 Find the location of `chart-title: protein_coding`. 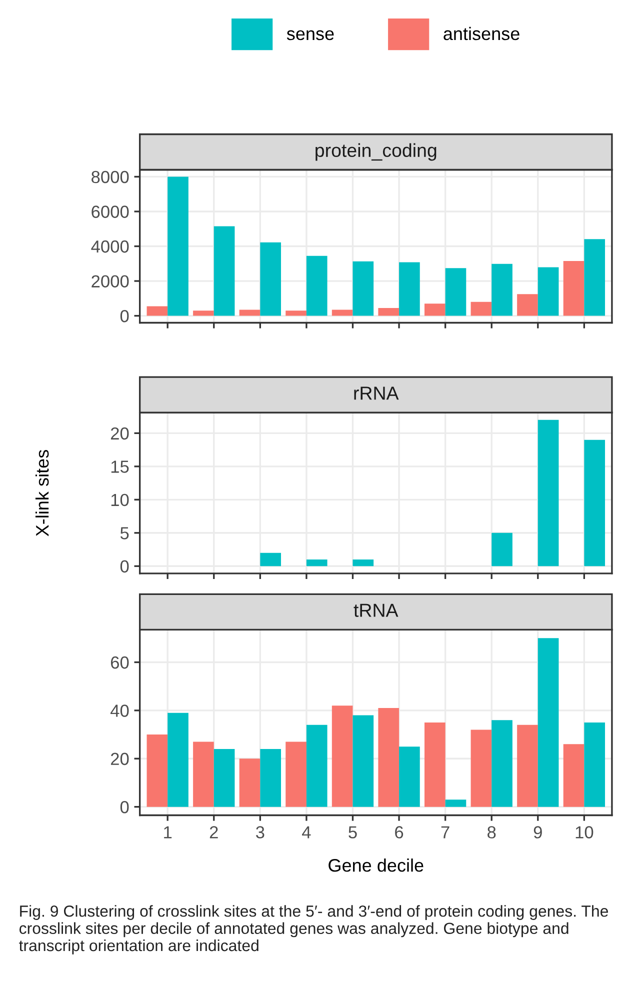

chart-title: protein_coding is located at coordinates (376, 152).